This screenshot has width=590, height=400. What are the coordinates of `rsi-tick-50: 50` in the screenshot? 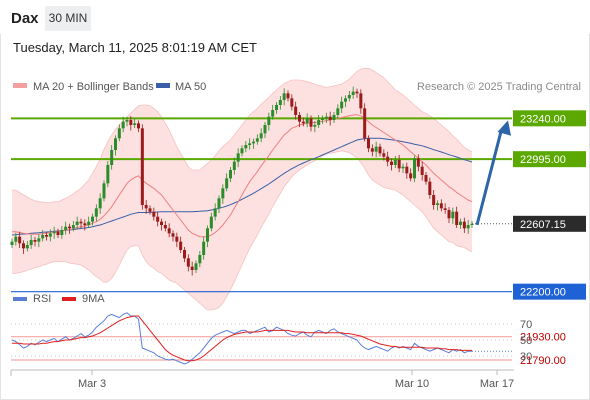 It's located at (526, 341).